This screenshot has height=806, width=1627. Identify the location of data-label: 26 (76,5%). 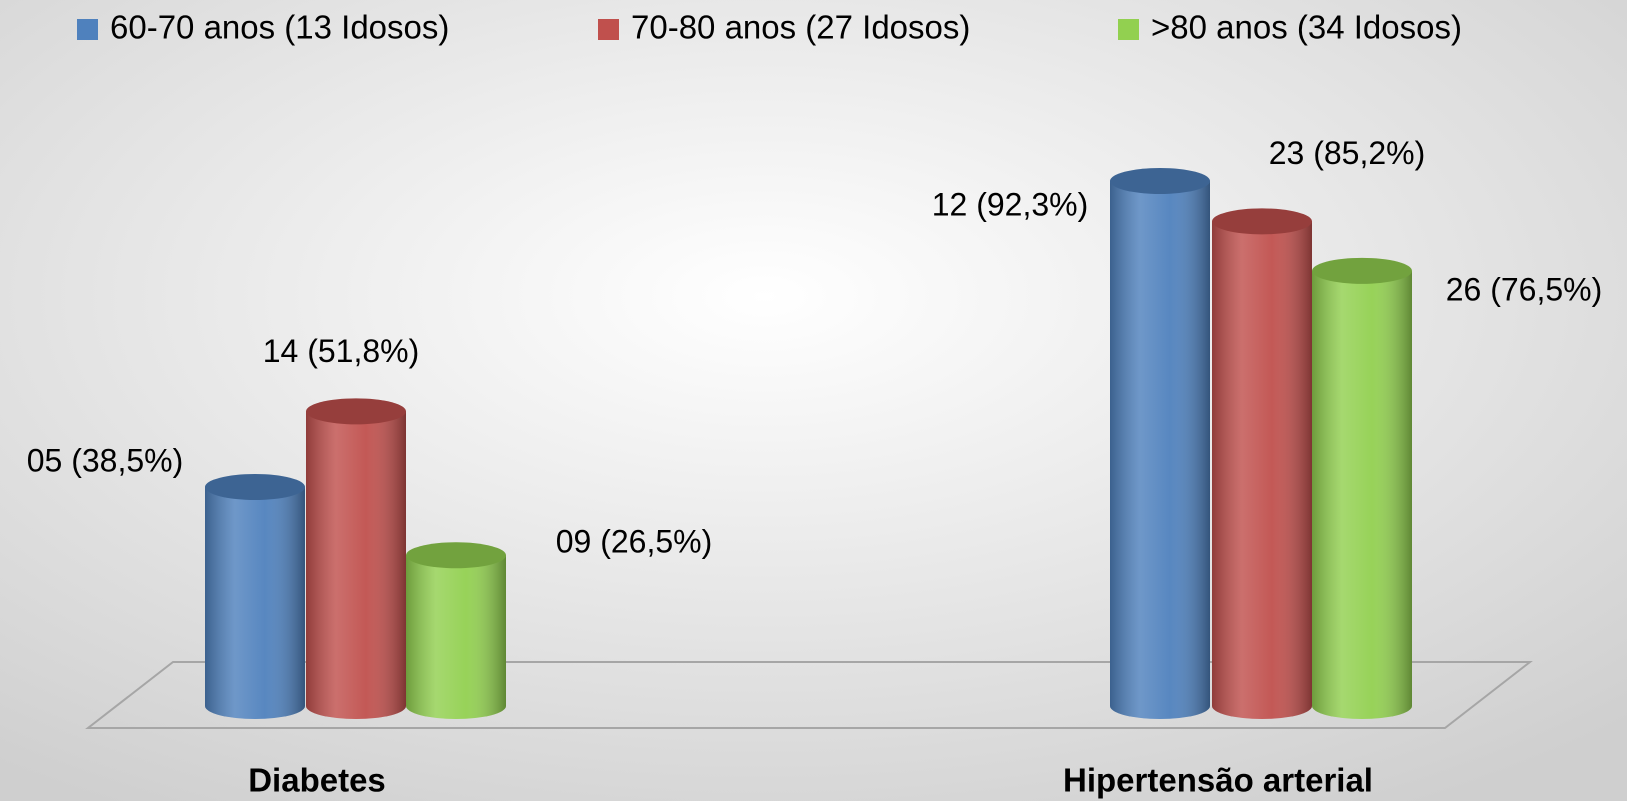
(1524, 289).